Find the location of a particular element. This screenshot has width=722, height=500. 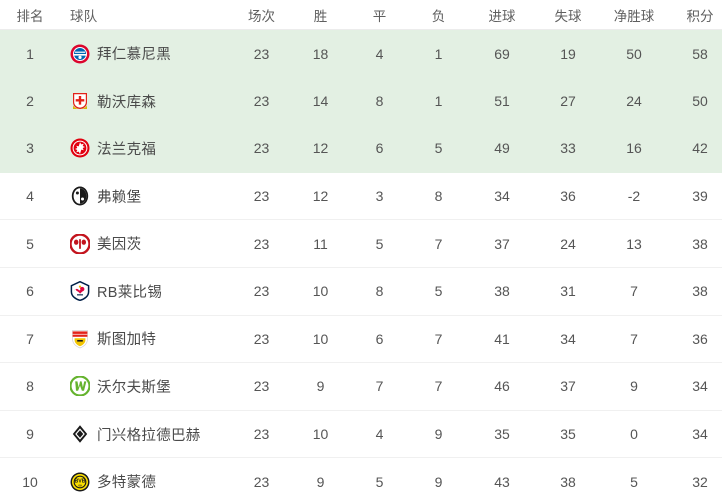

cell-points: 36 is located at coordinates (700, 338).